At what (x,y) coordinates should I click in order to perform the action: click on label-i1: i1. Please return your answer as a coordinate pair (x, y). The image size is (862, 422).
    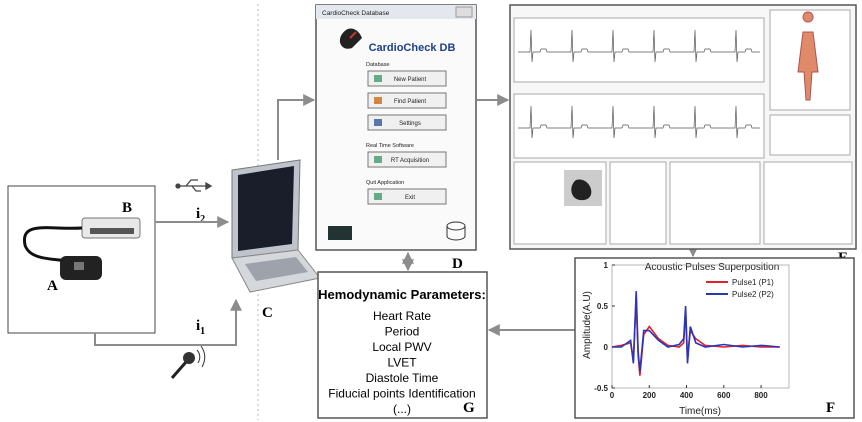
    Looking at the image, I should click on (200, 327).